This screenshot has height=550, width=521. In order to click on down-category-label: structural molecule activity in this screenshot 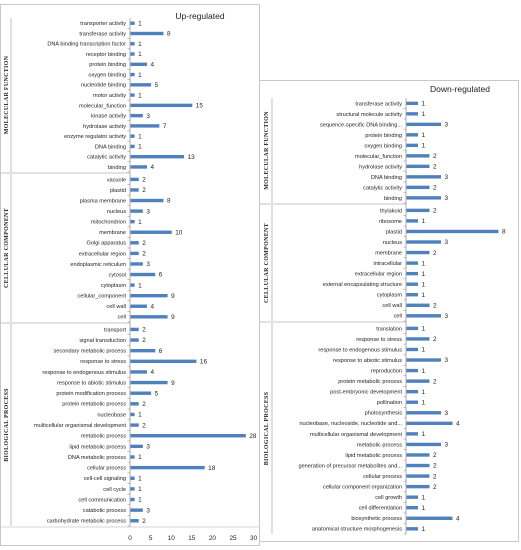, I will do `click(369, 115)`.